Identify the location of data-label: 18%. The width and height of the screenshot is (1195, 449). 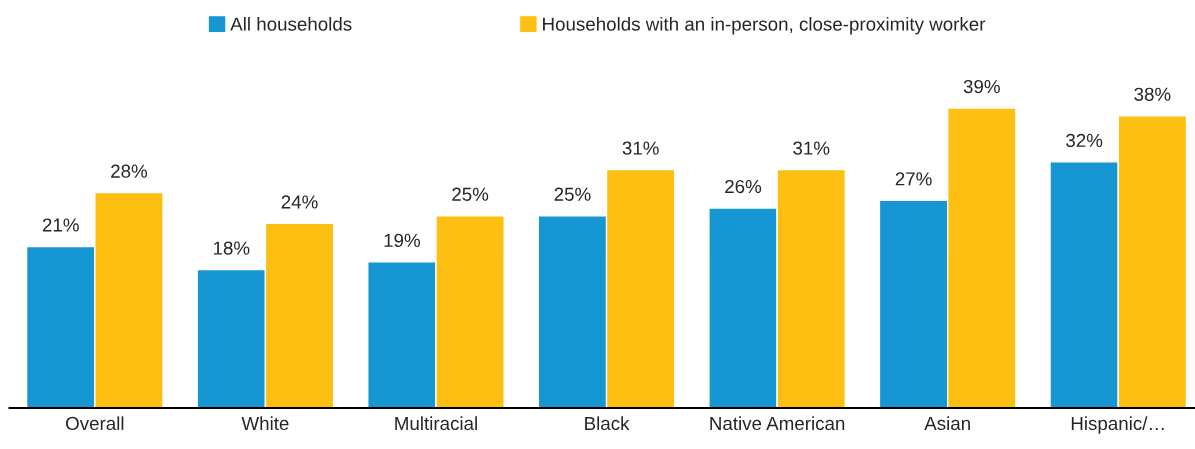
(231, 248).